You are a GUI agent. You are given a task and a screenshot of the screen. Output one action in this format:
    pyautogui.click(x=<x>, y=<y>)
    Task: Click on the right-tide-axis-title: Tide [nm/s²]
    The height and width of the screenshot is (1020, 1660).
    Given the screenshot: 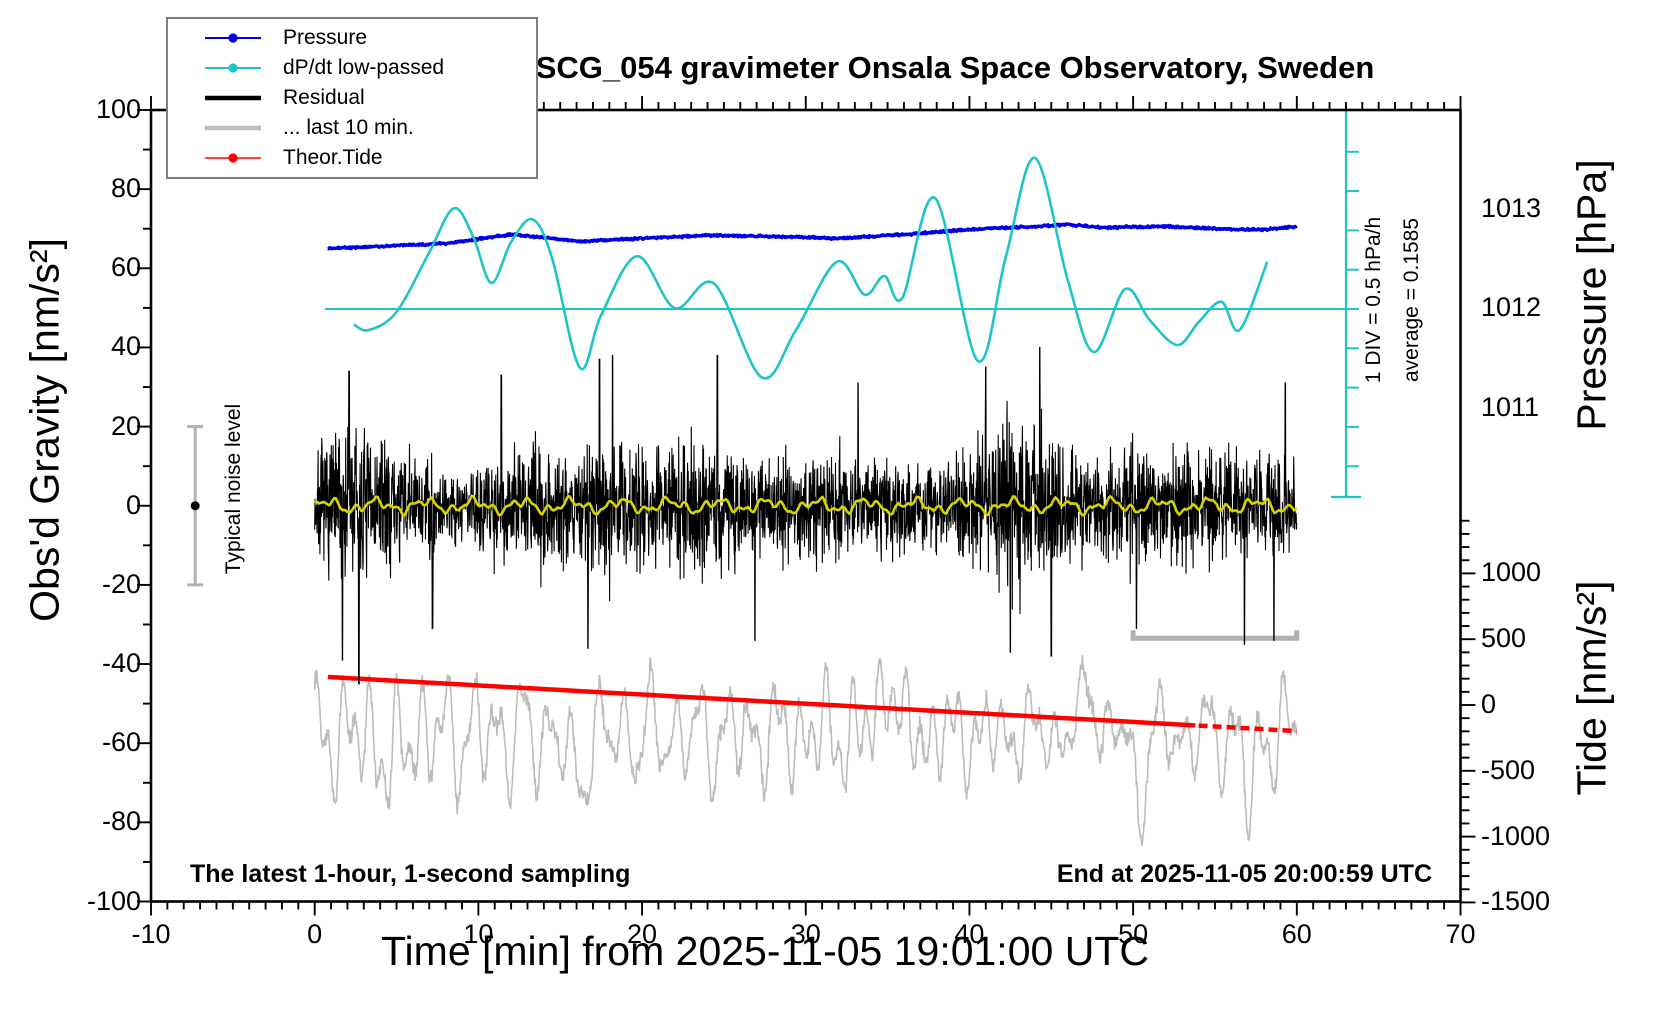 What is the action you would take?
    pyautogui.click(x=1591, y=688)
    